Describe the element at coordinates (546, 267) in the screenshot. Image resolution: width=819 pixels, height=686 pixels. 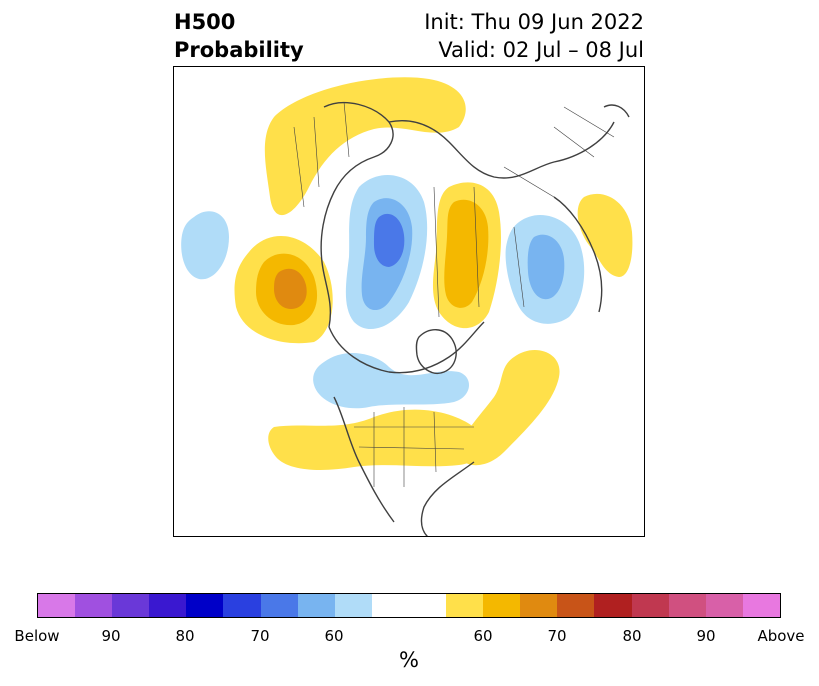
I see `below-region-east-asia-mid` at that location.